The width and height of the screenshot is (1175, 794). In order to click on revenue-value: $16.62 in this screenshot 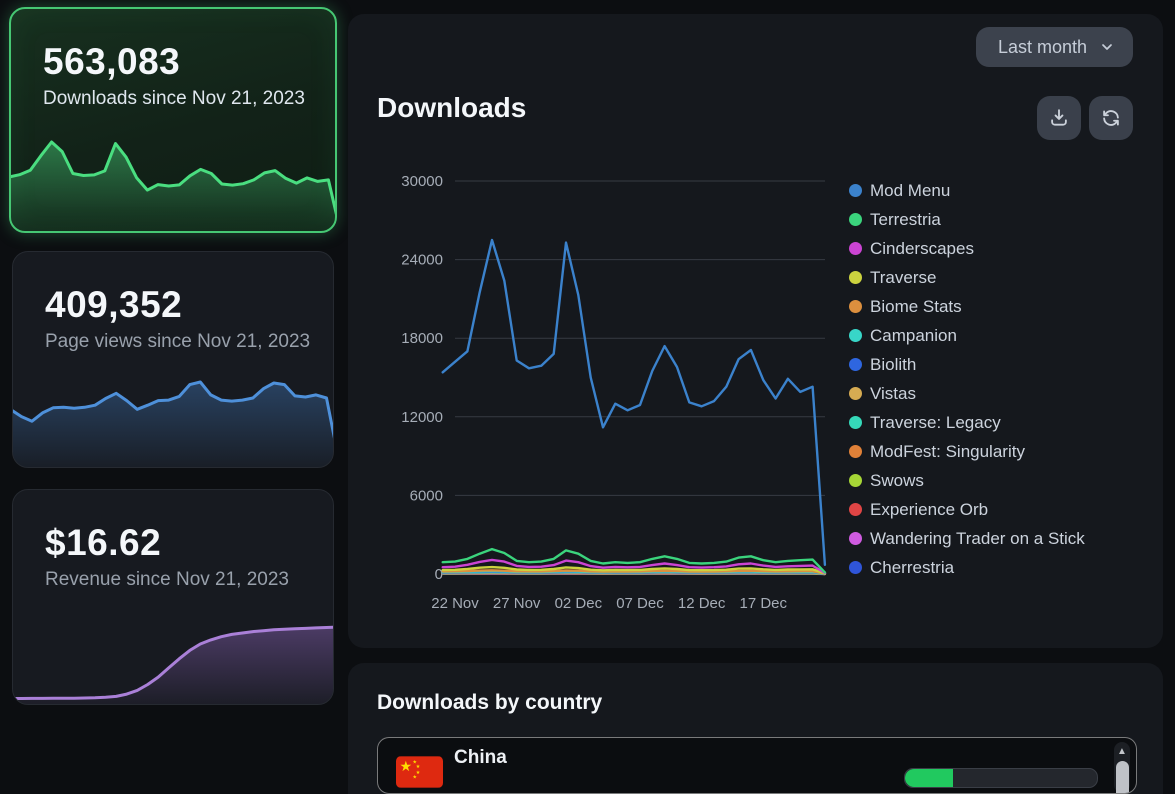, I will do `click(167, 543)`.